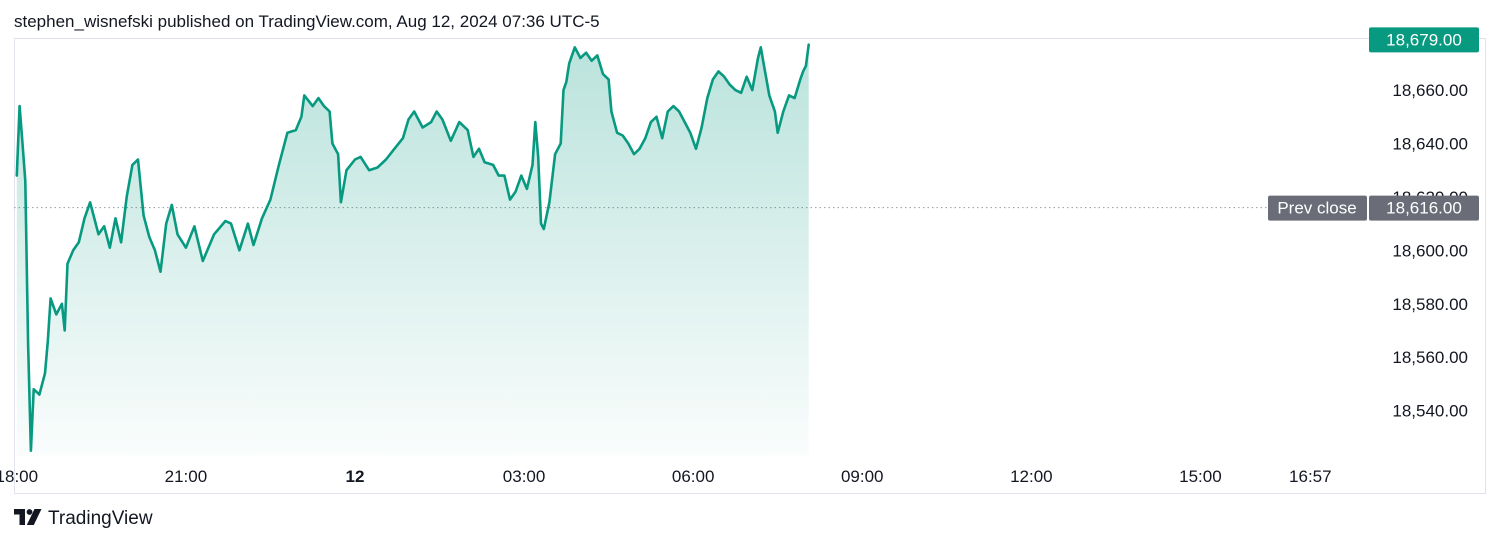 The height and width of the screenshot is (544, 1500). What do you see at coordinates (1430, 411) in the screenshot?
I see `y-tick-label: 18,540.00` at bounding box center [1430, 411].